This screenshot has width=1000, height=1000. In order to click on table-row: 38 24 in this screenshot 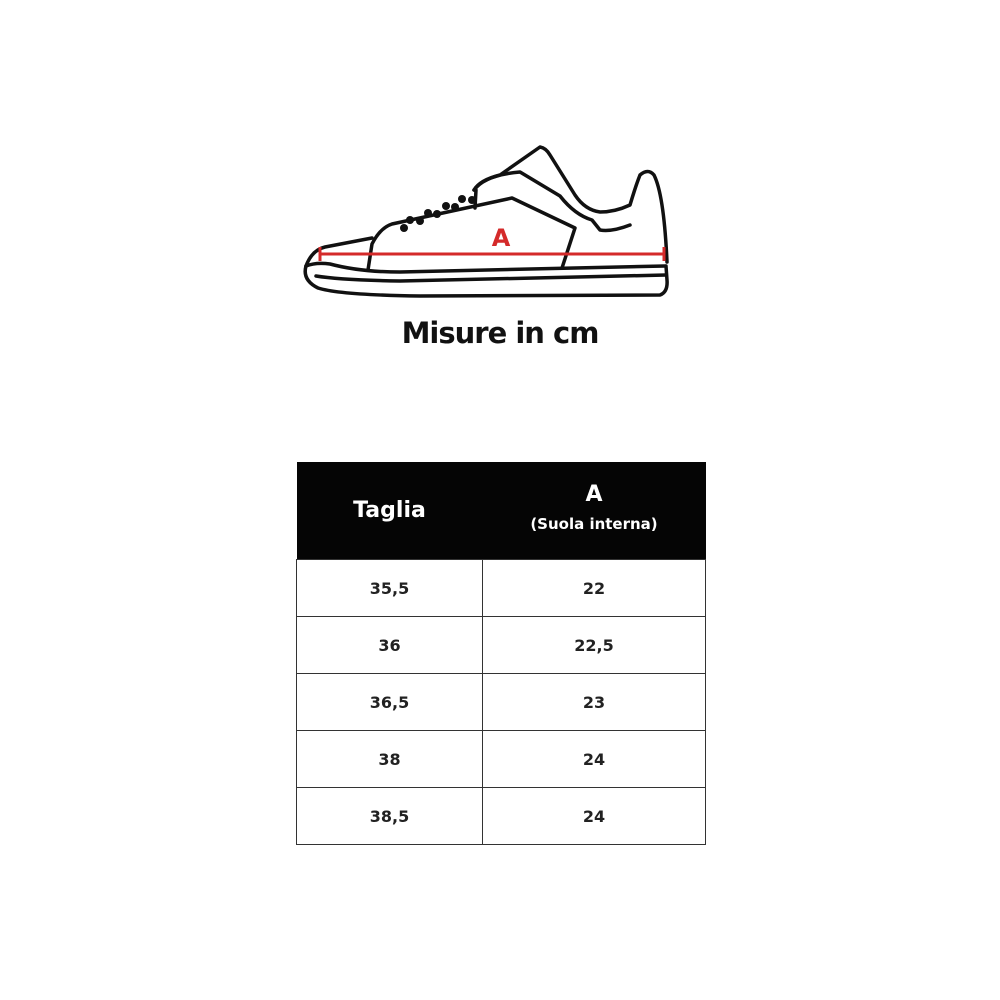, I will do `click(501, 759)`.